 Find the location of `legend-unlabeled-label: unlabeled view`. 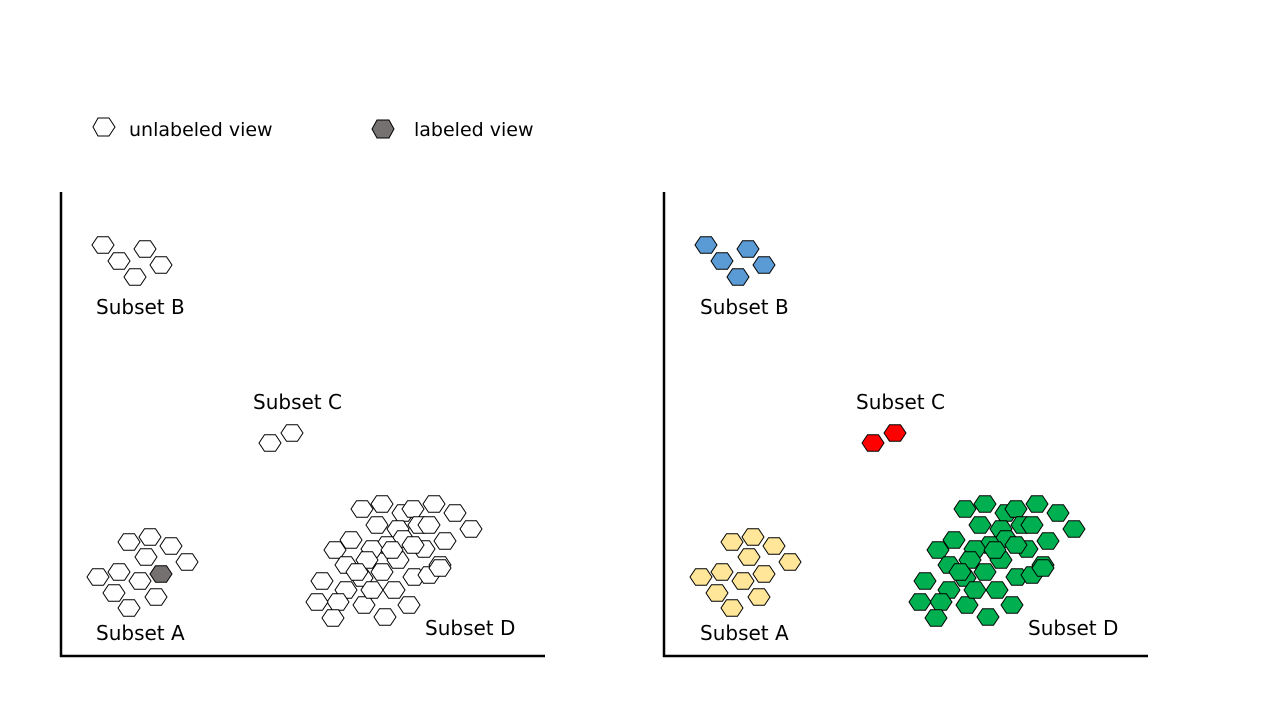

legend-unlabeled-label: unlabeled view is located at coordinates (201, 130).